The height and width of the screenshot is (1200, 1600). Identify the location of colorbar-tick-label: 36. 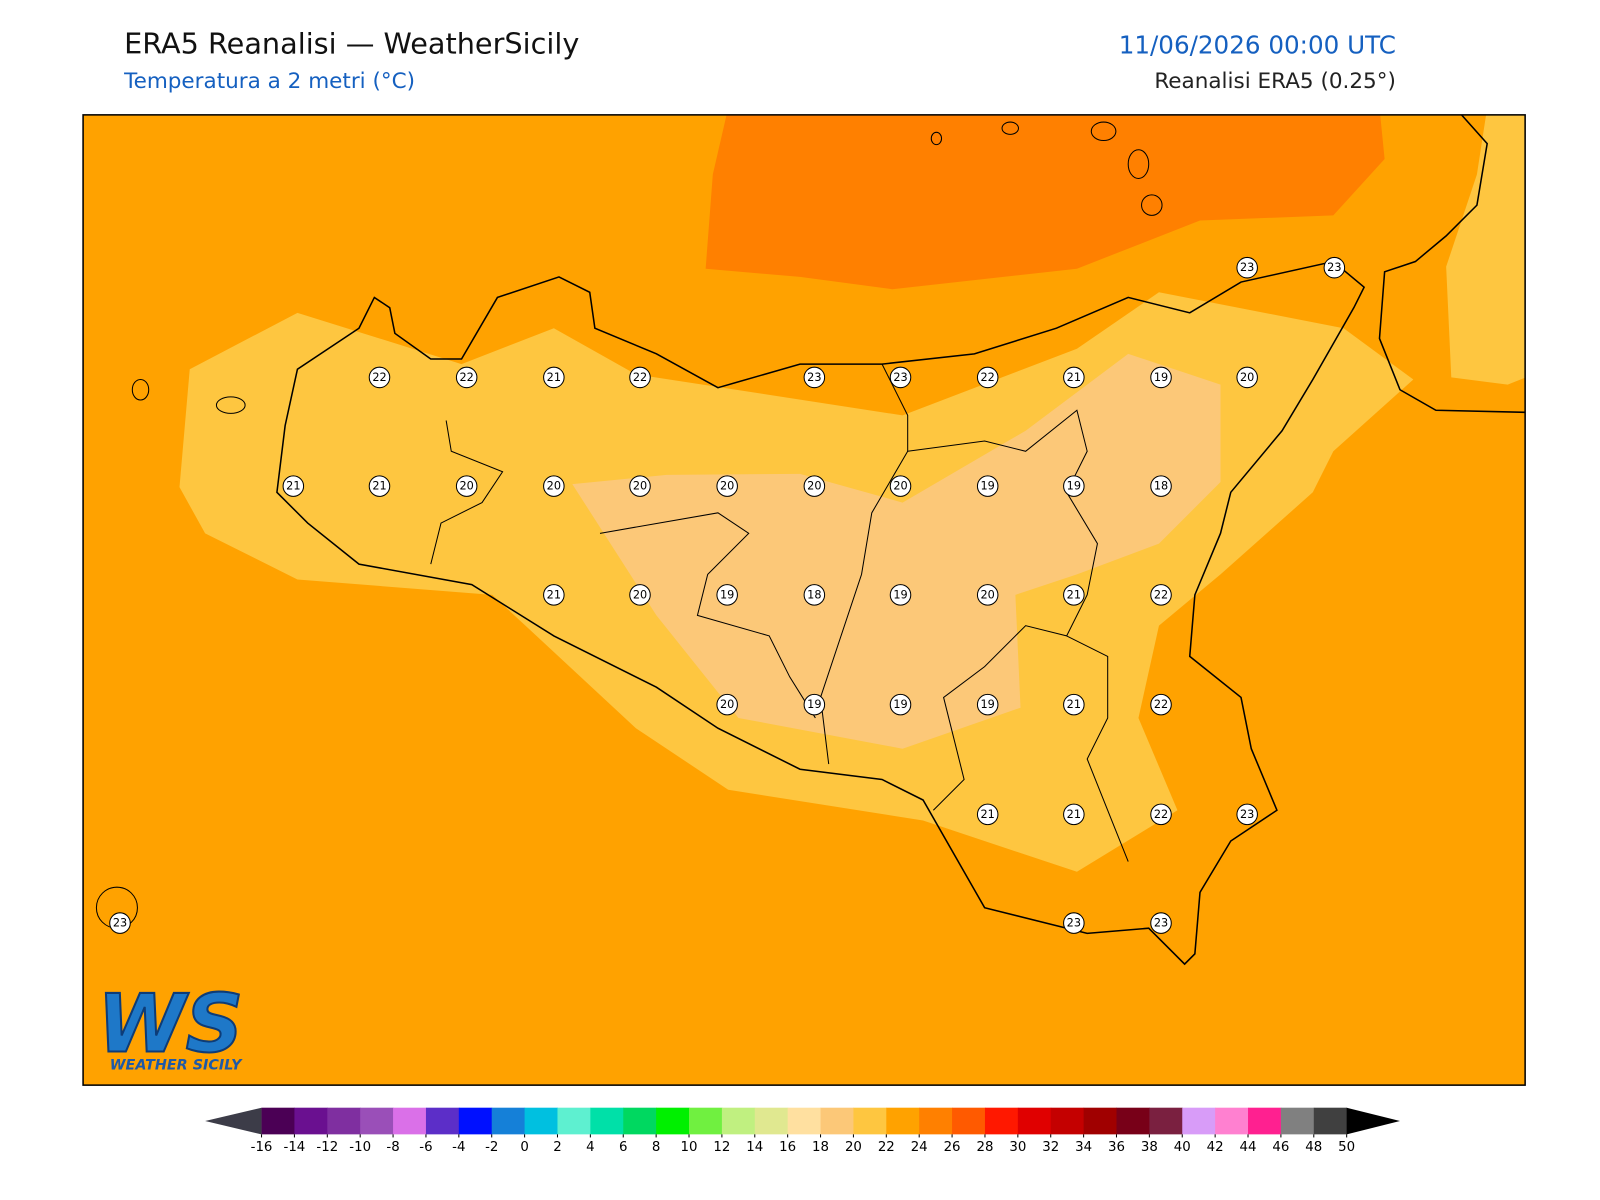
(1116, 1147).